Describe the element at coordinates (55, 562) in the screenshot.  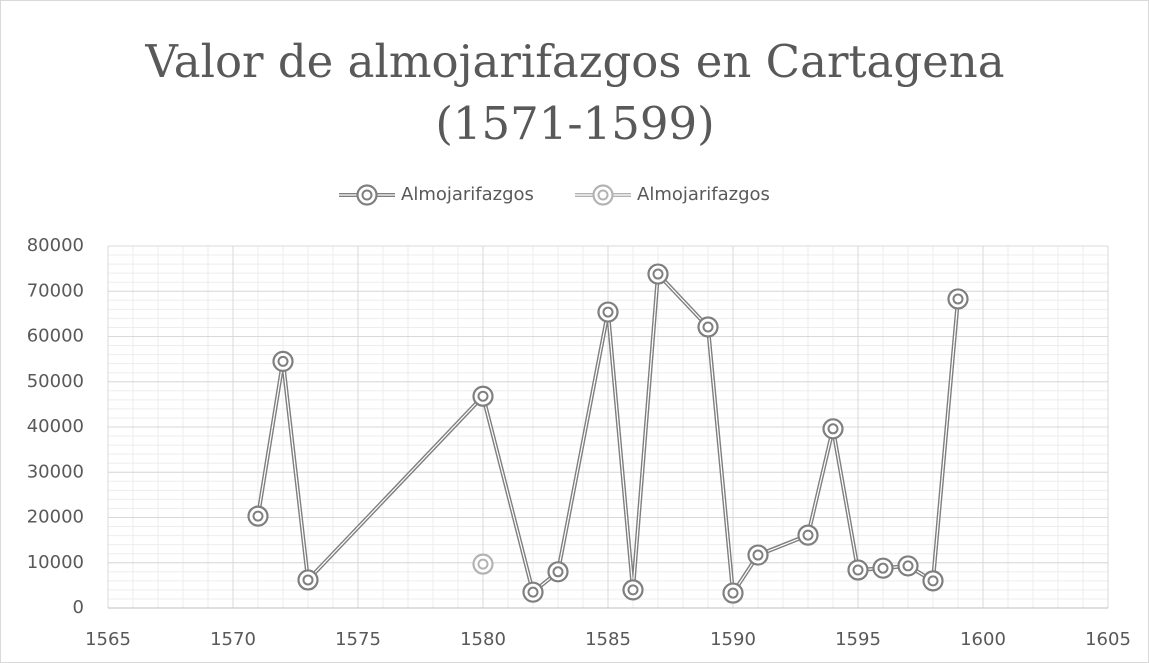
I see `y-tick-label: 10000` at that location.